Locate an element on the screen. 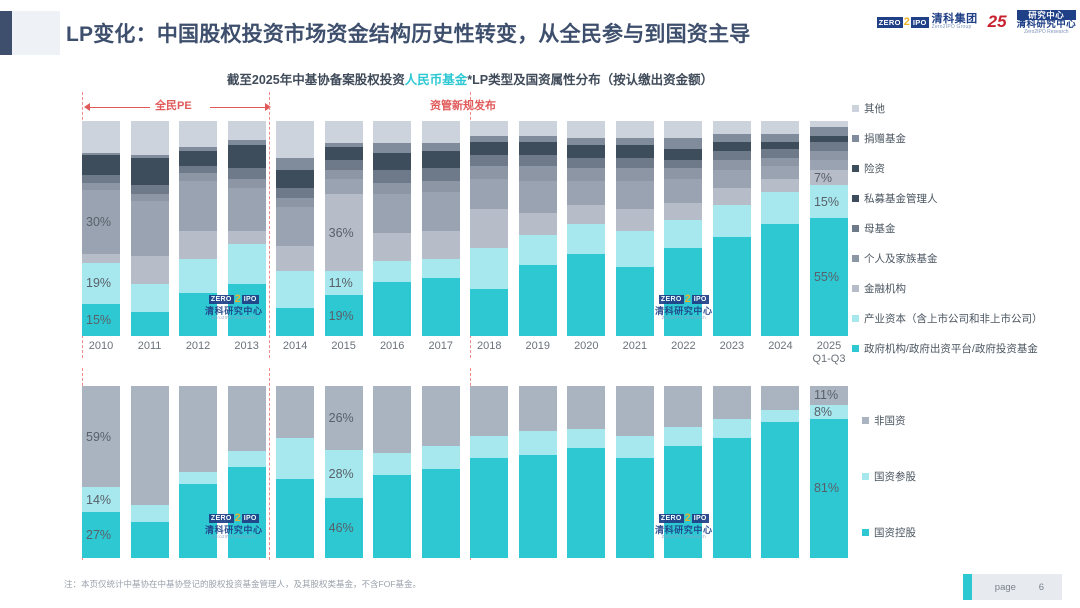 Image resolution: width=1080 pixels, height=608 pixels. legend-item: 其他 is located at coordinates (966, 108).